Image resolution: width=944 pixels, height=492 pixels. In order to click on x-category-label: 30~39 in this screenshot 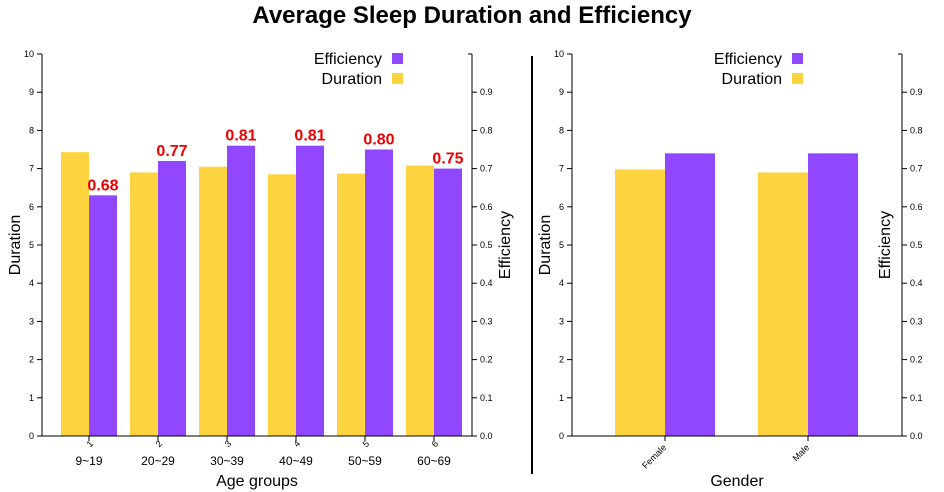, I will do `click(227, 461)`.